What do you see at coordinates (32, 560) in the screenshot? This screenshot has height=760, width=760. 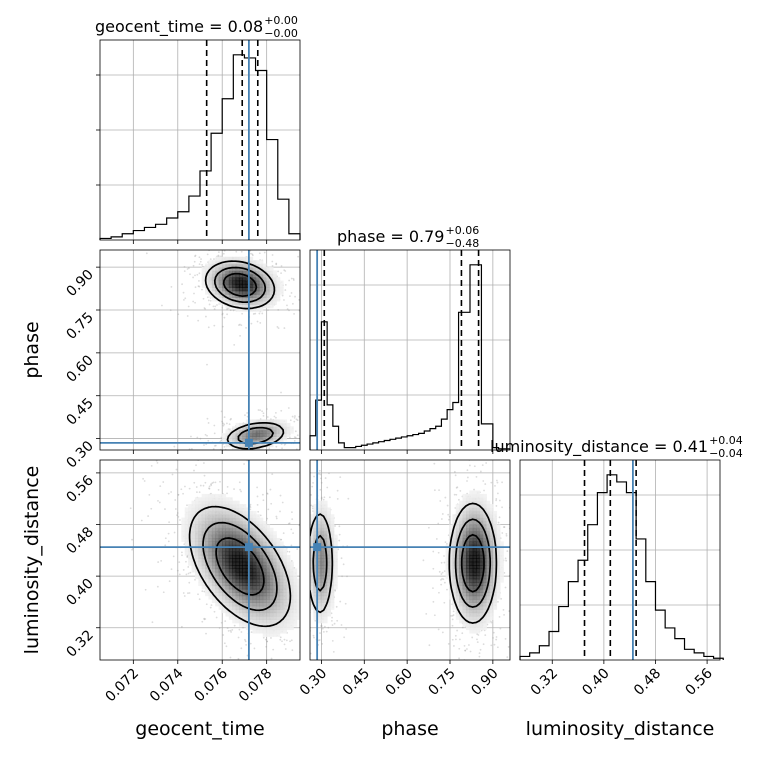 I see `axis-label-y: luminosity_distance` at bounding box center [32, 560].